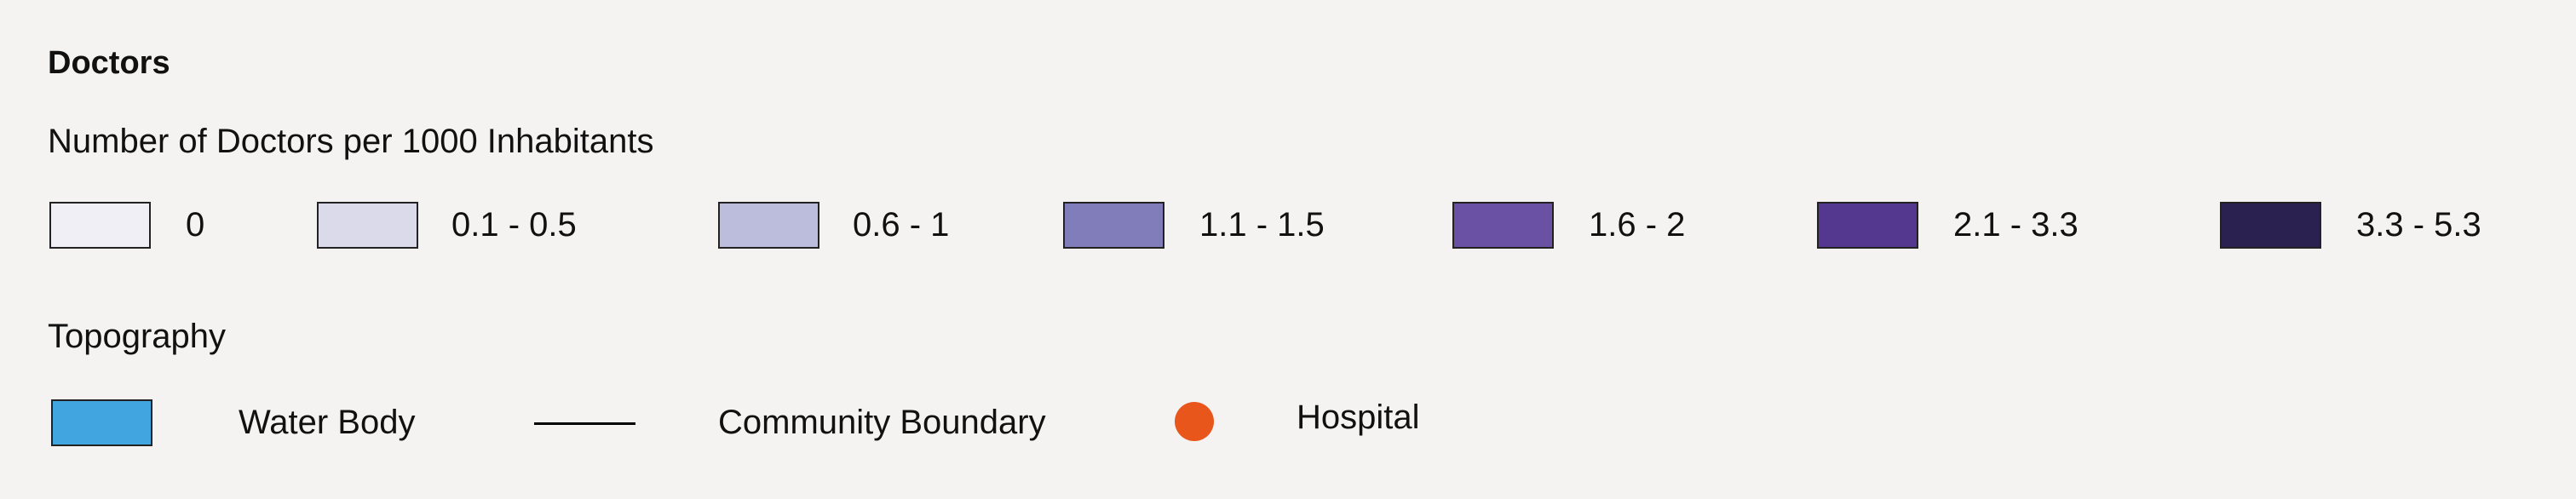 The height and width of the screenshot is (499, 2576). What do you see at coordinates (137, 336) in the screenshot?
I see `topography-title: Topography` at bounding box center [137, 336].